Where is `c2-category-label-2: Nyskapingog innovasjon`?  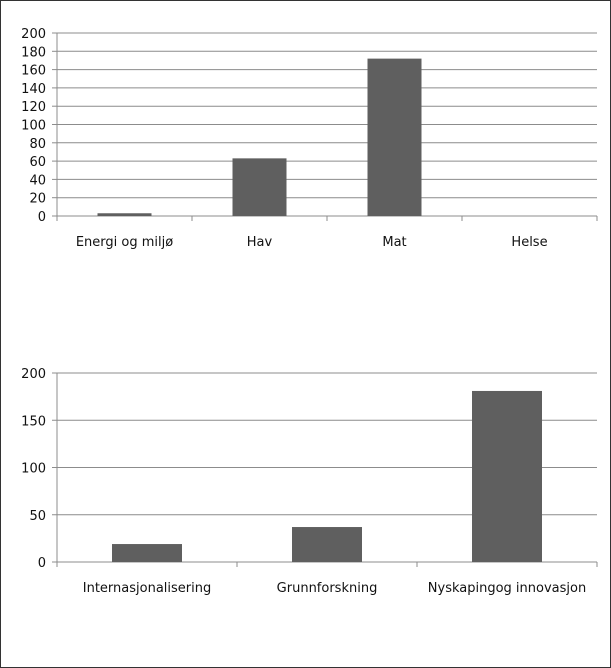
c2-category-label-2: Nyskapingog innovasjon is located at coordinates (507, 588).